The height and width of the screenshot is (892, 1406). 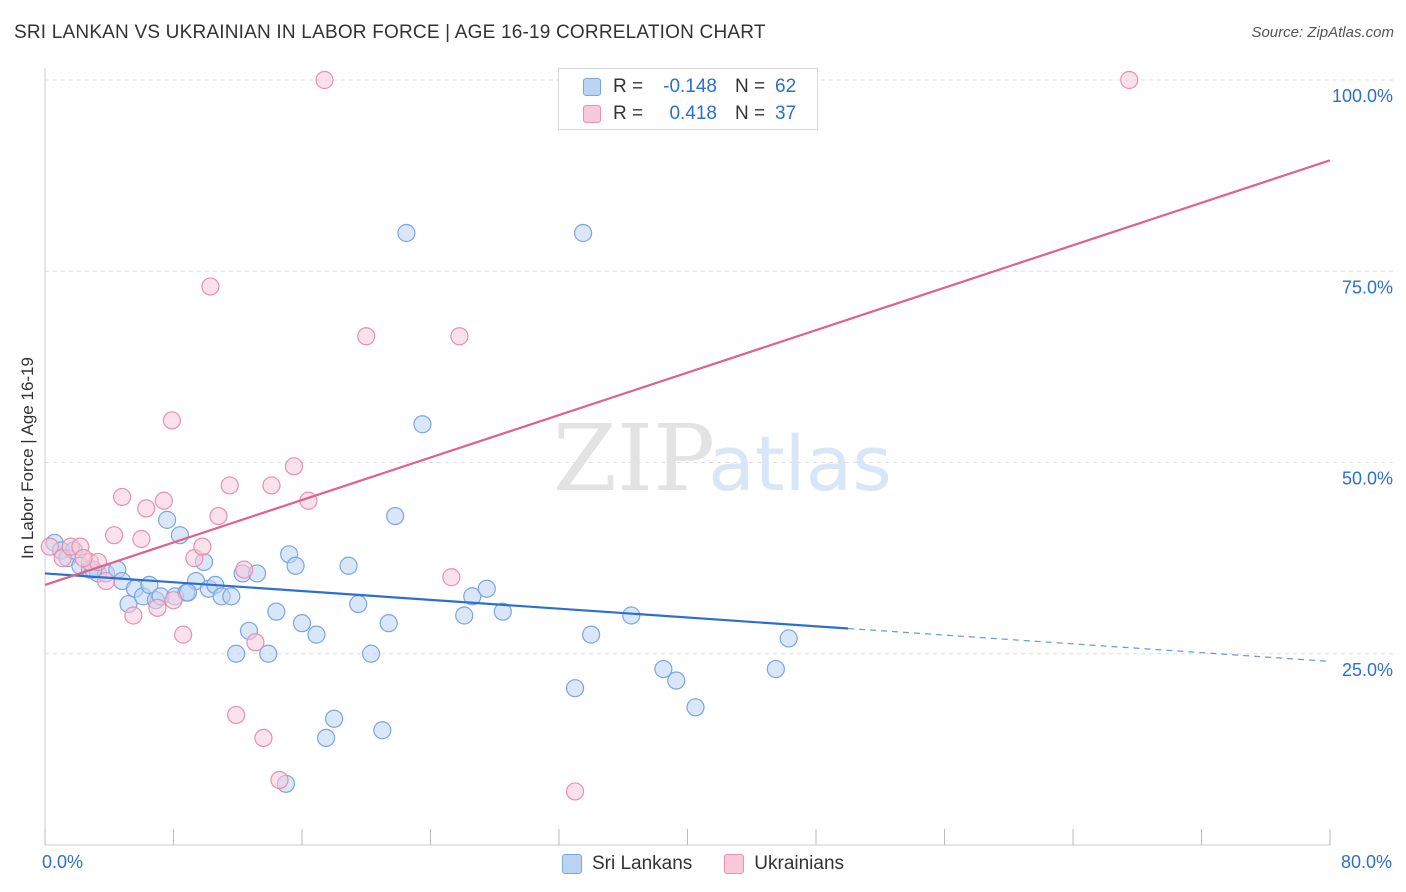 I want to click on r-value: -0.148, so click(x=690, y=86).